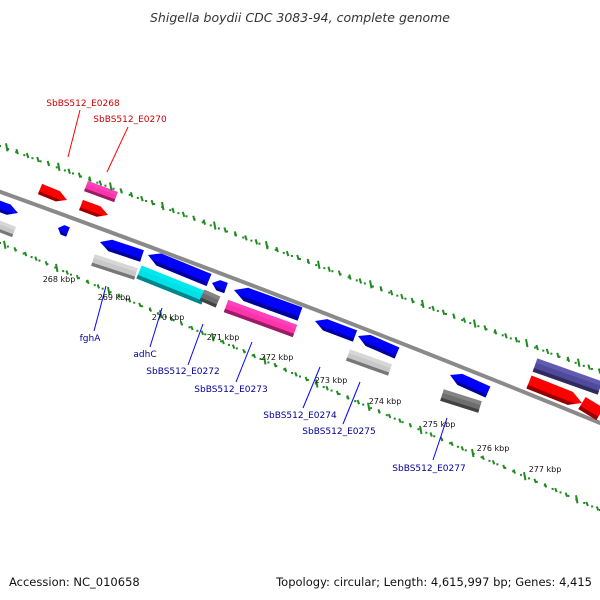 The width and height of the screenshot is (600, 600). Describe the element at coordinates (91, 339) in the screenshot. I see `gene-label: fghA` at that location.